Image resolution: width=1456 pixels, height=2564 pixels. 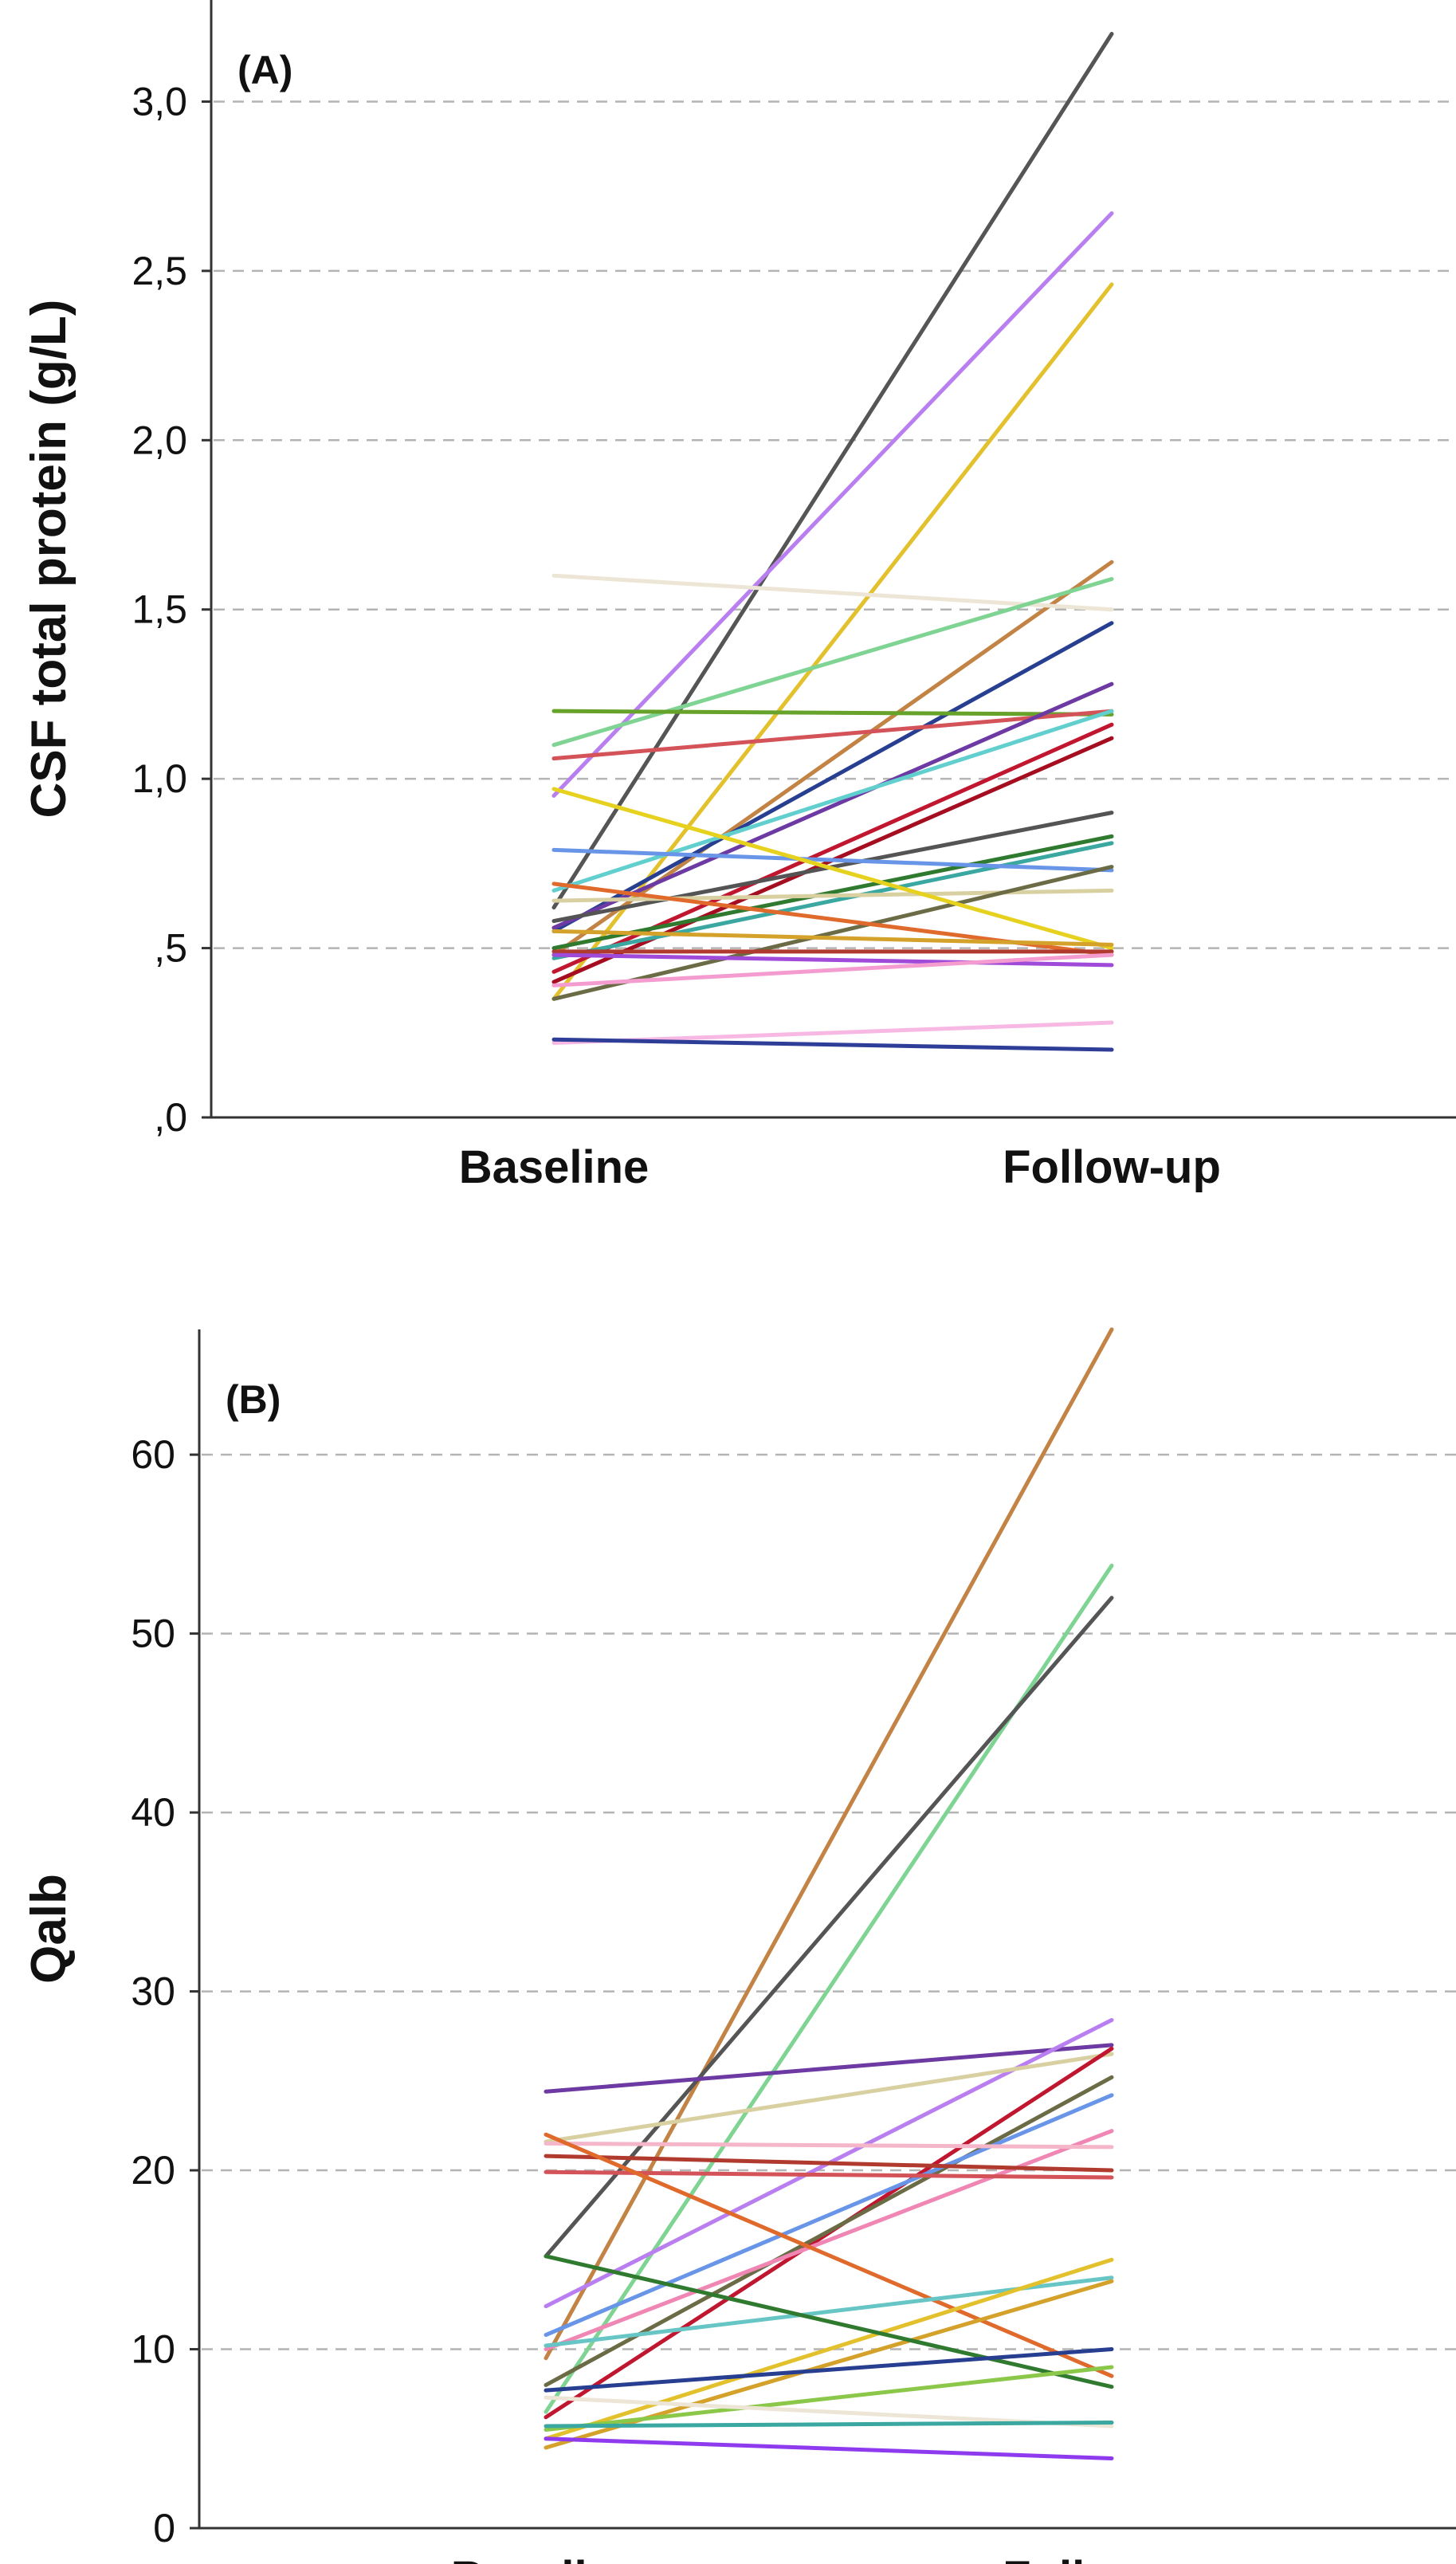 I want to click on panel-a-x-category-label-0: Baseline, so click(x=554, y=1167).